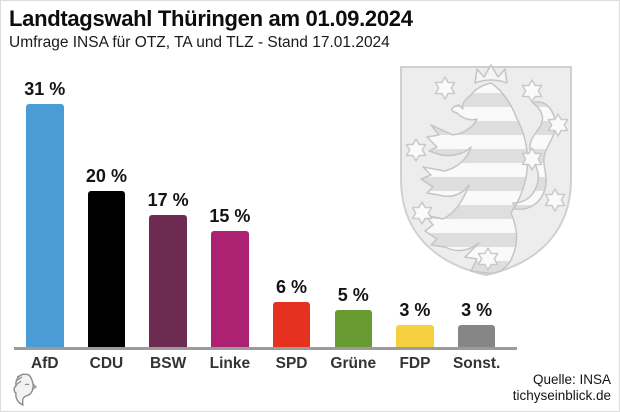 The height and width of the screenshot is (412, 620). I want to click on bar-value-label: 20 %, so click(106, 176).